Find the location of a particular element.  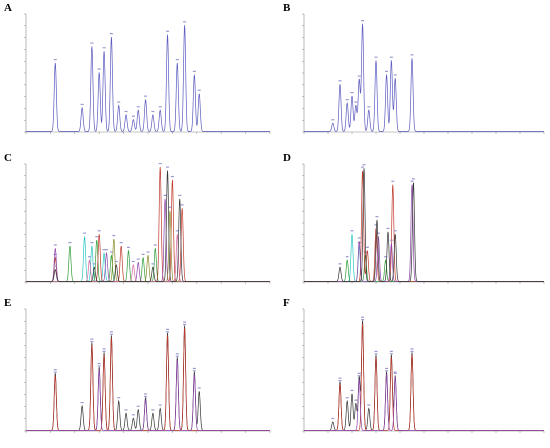

panel-label-d: D is located at coordinates (287, 158).